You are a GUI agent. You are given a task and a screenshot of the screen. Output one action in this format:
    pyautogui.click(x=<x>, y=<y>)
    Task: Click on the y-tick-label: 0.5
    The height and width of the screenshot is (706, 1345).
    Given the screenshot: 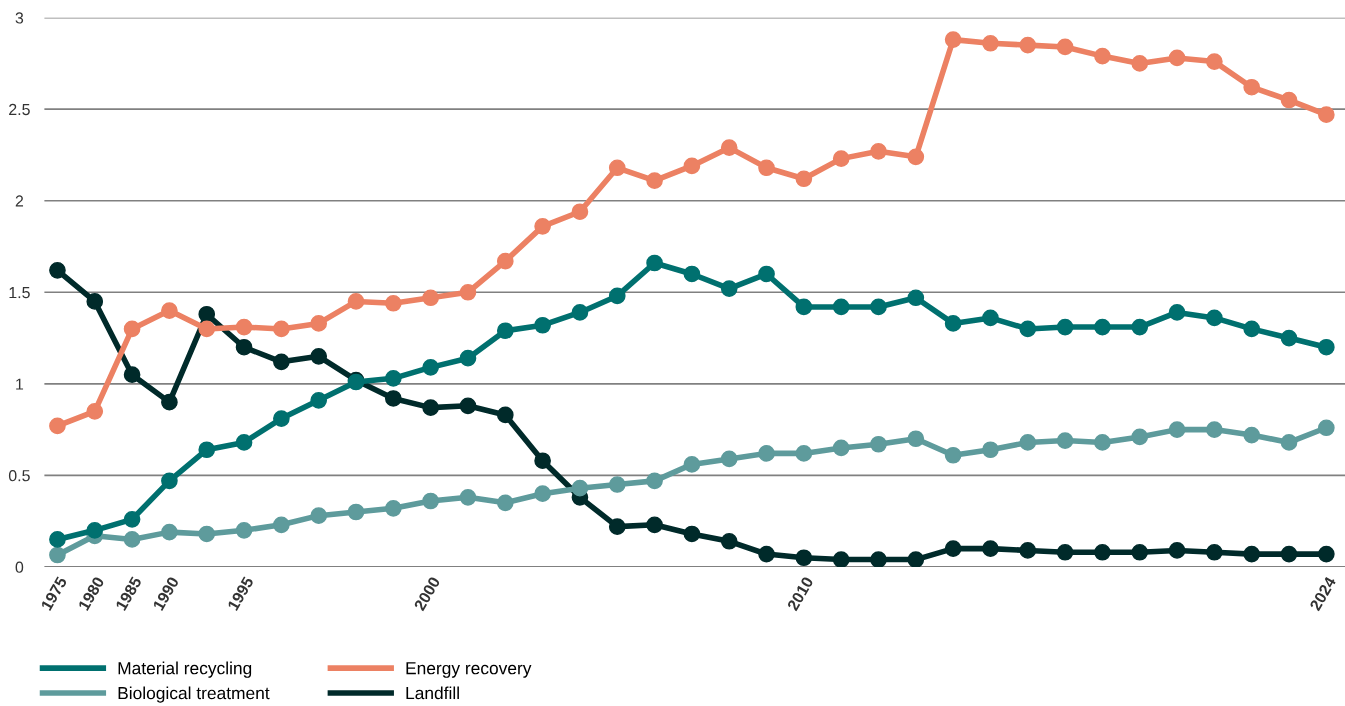 What is the action you would take?
    pyautogui.click(x=19, y=476)
    